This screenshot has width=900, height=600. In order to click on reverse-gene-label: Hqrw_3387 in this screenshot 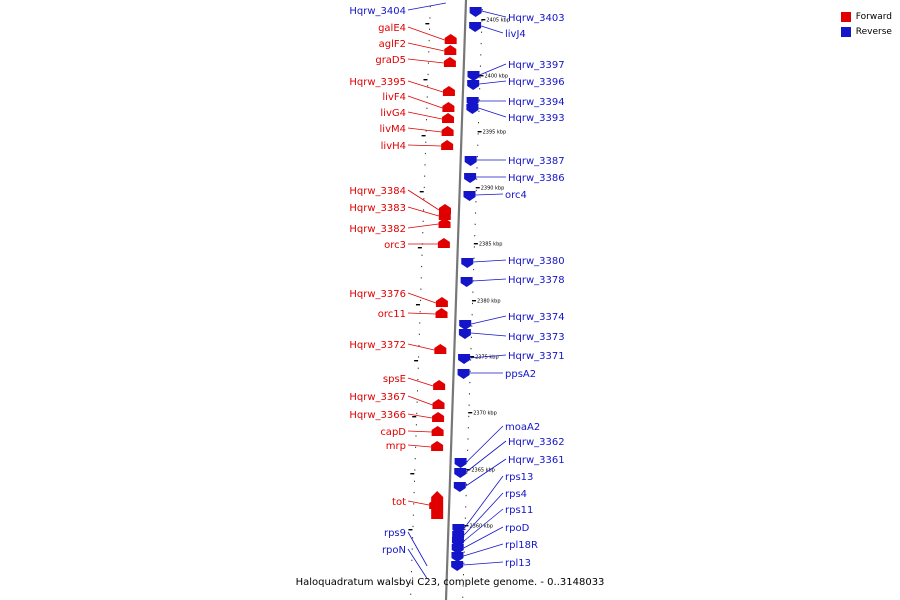, I will do `click(536, 161)`.